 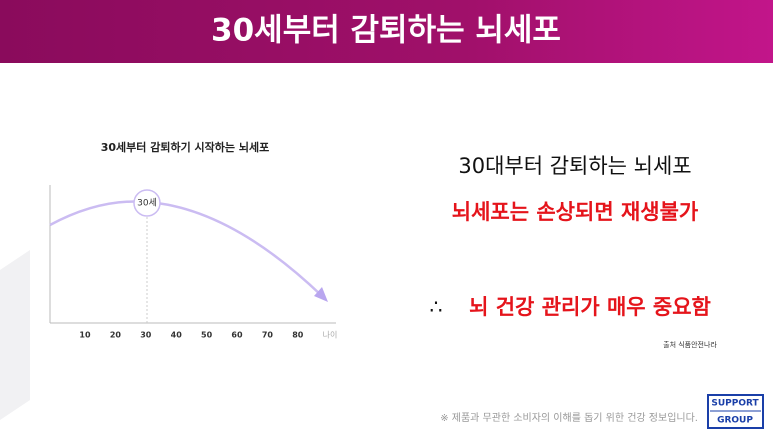 What do you see at coordinates (237, 335) in the screenshot?
I see `x-tick-label: 60` at bounding box center [237, 335].